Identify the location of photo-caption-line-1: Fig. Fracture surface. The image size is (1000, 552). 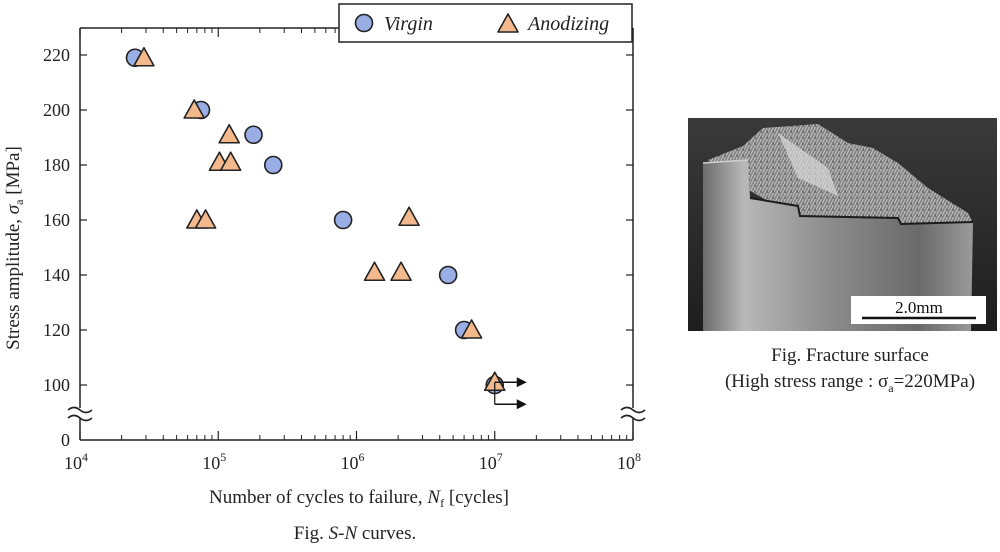
(850, 355).